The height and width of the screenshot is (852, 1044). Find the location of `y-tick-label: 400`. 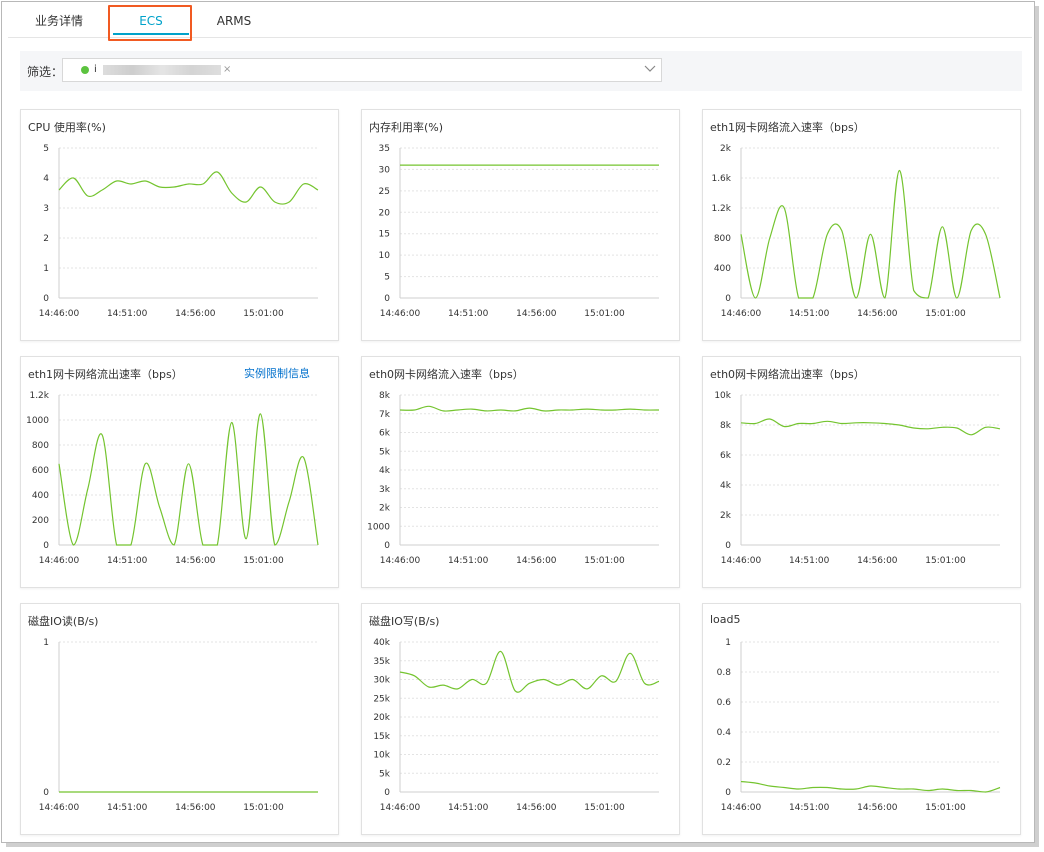

y-tick-label: 400 is located at coordinates (722, 269).